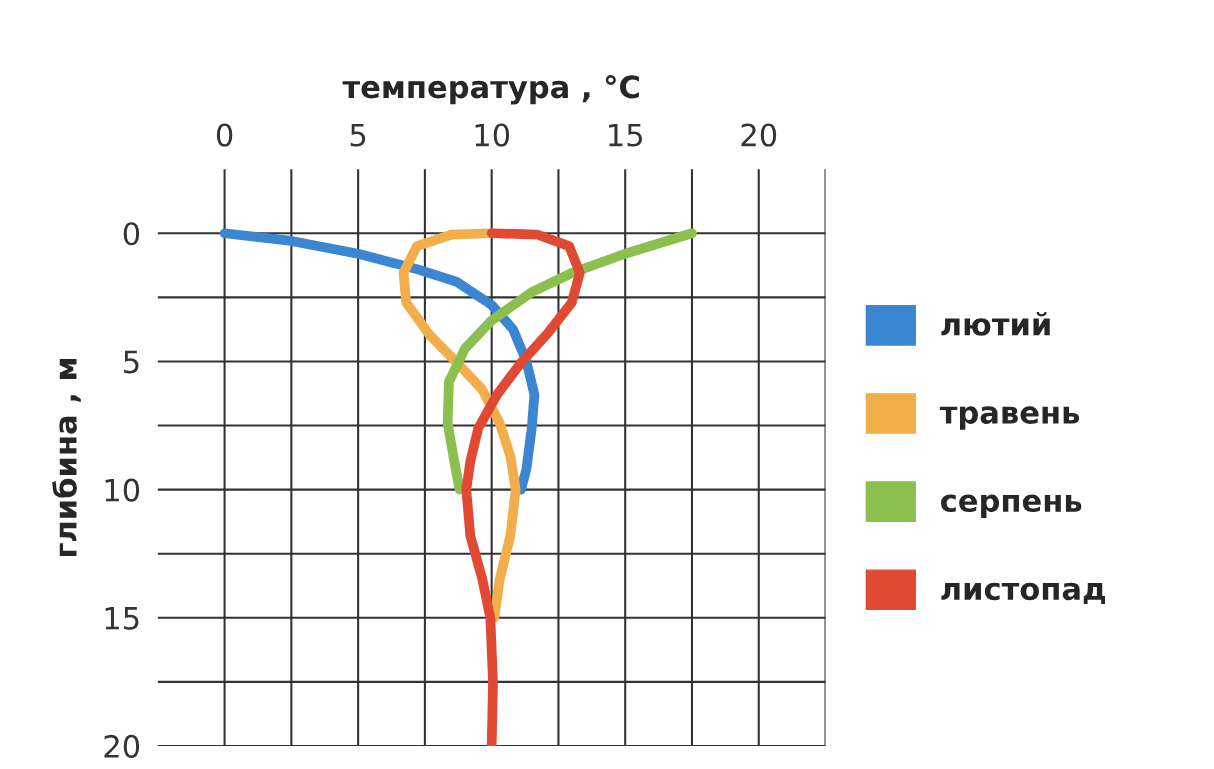 Image resolution: width=1214 pixels, height=769 pixels. I want to click on y-tick-label: 0, so click(131, 234).